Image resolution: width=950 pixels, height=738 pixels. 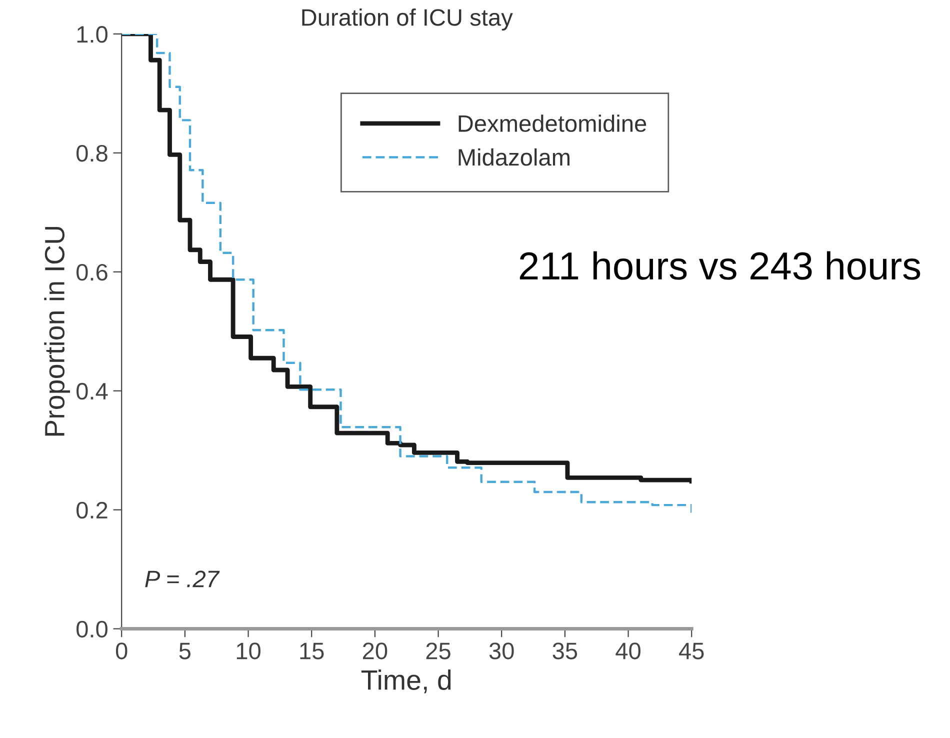 What do you see at coordinates (691, 651) in the screenshot?
I see `x-tick-label: 45` at bounding box center [691, 651].